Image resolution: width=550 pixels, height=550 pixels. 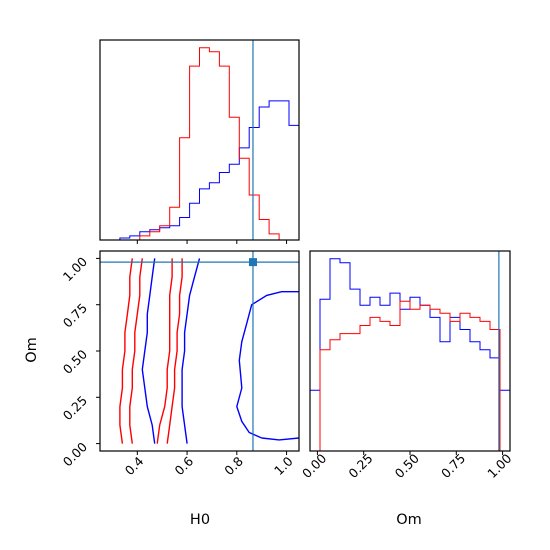 What do you see at coordinates (409, 520) in the screenshot?
I see `x-axis-label-om: Om` at bounding box center [409, 520].